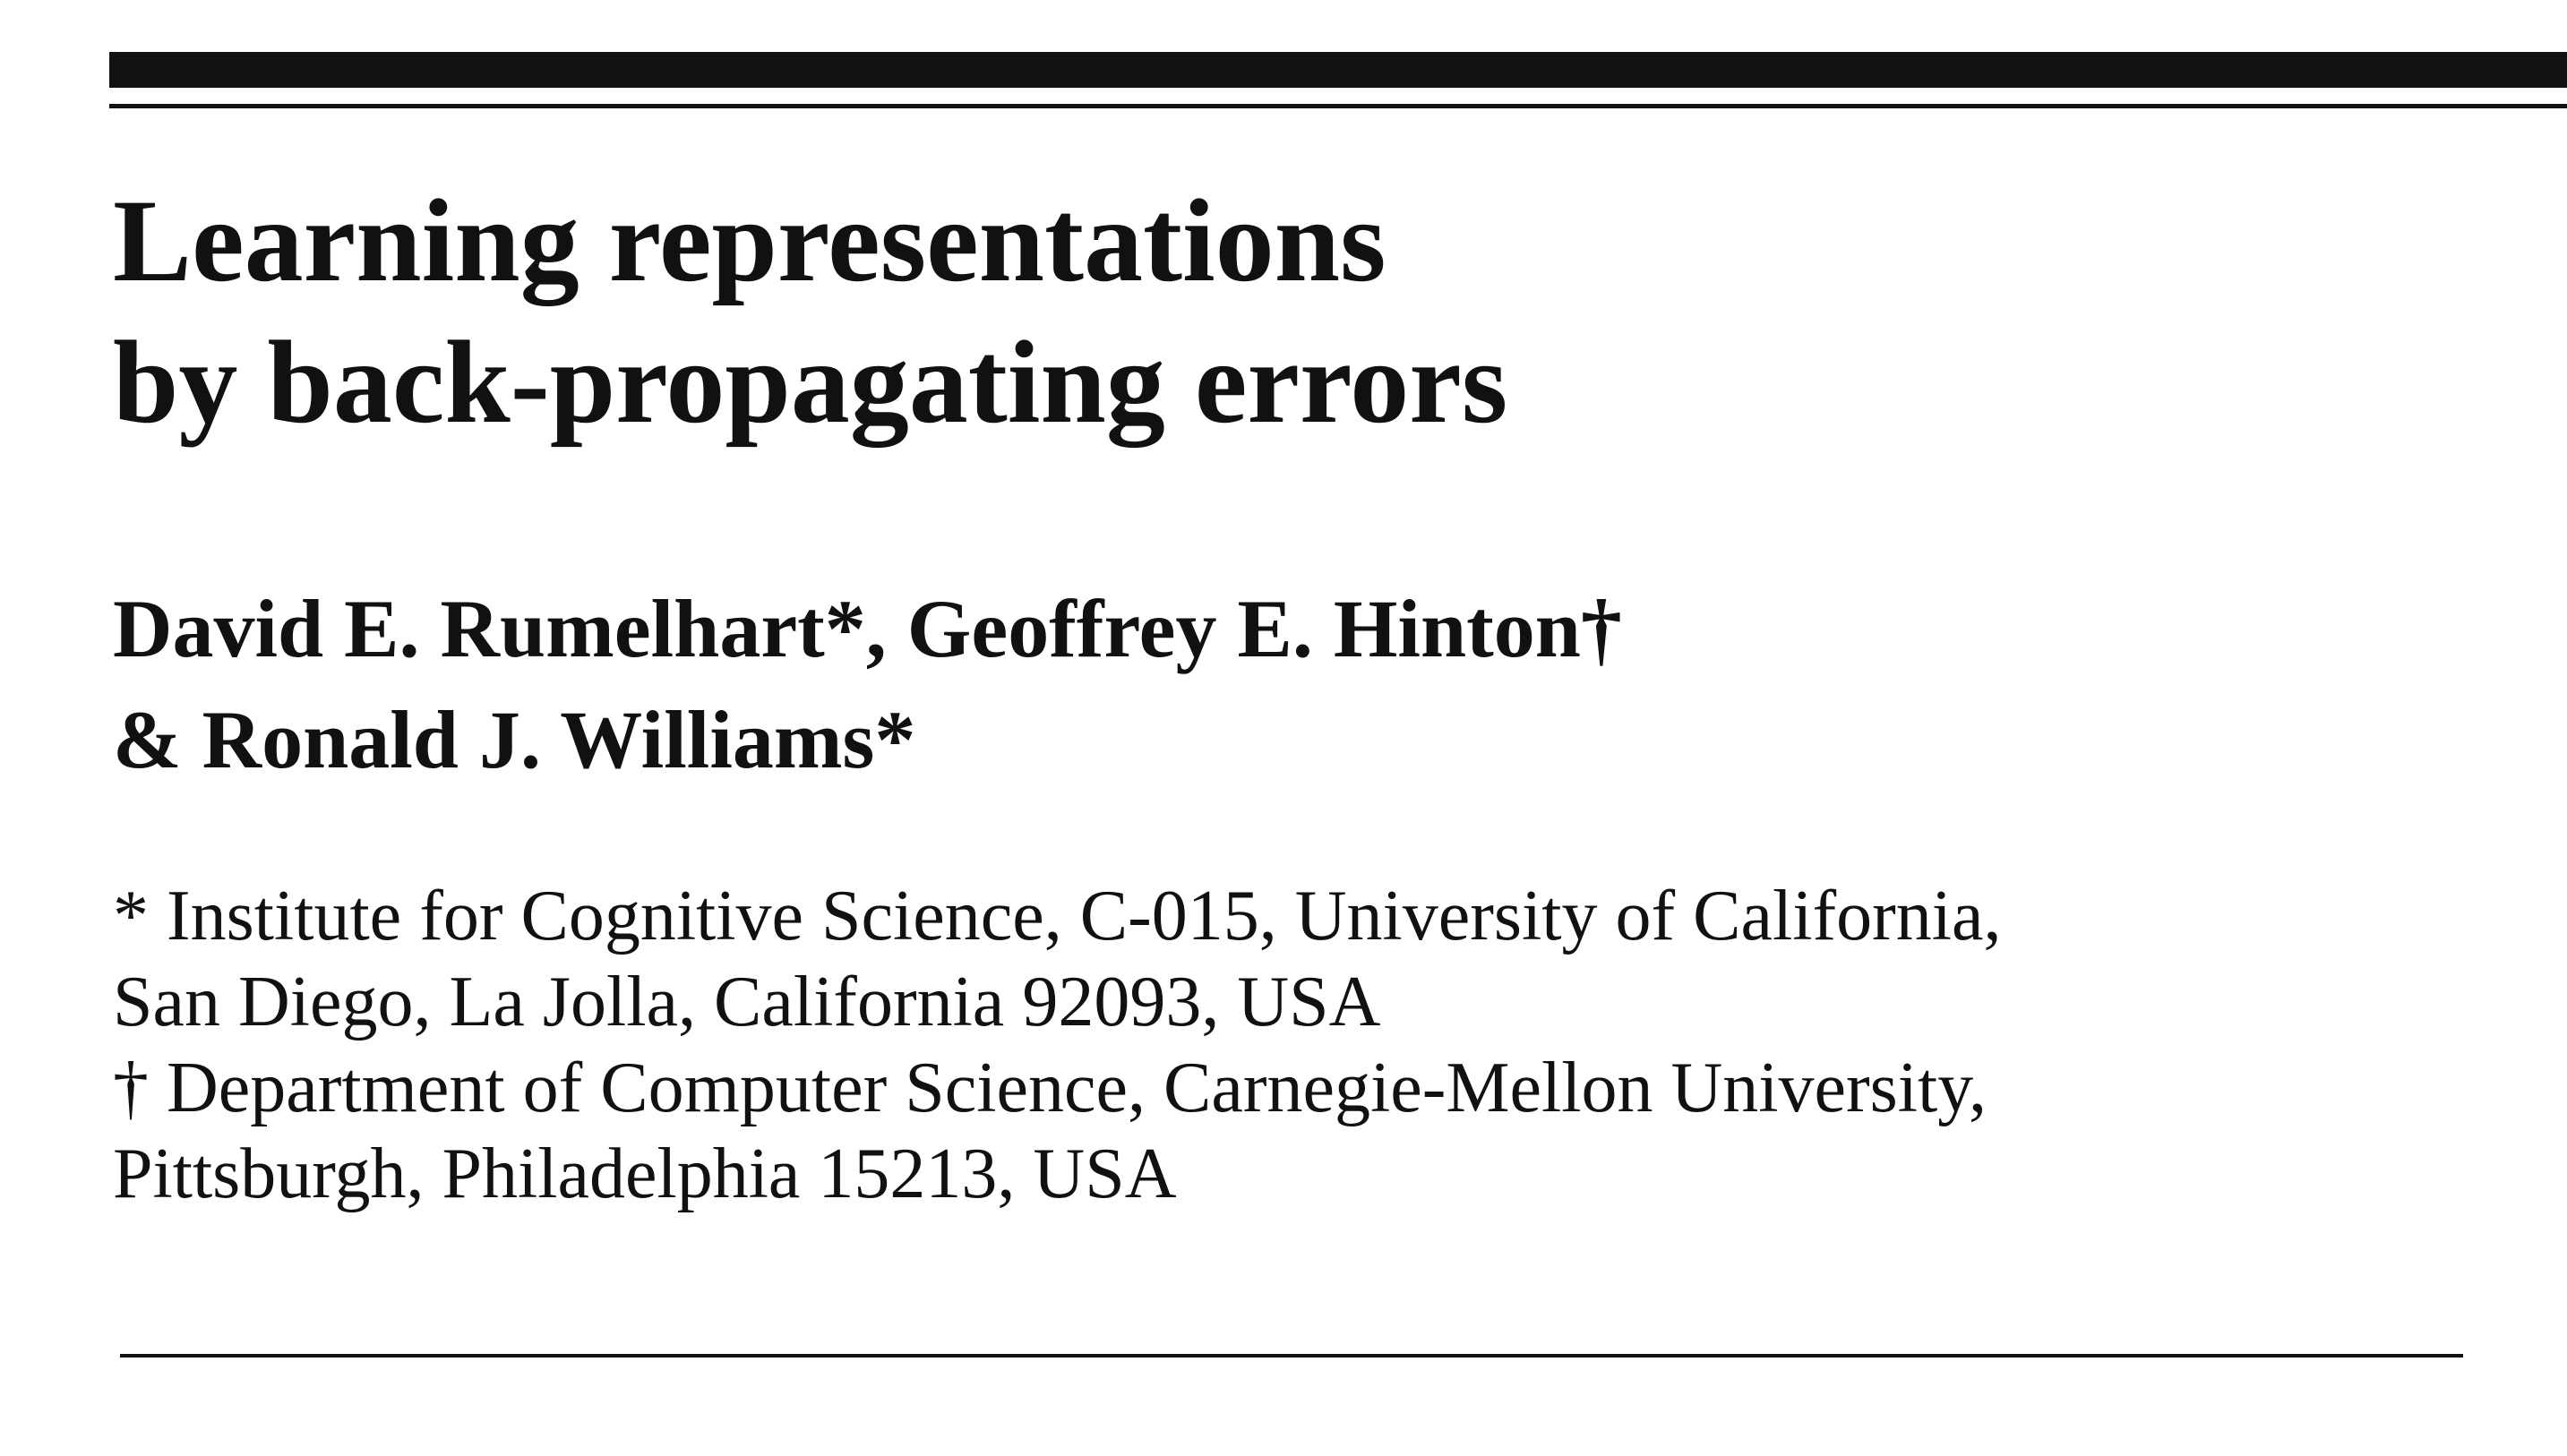 The image size is (2567, 1456). What do you see at coordinates (810, 382) in the screenshot?
I see `paper-title-line-2: by back-propagating errors` at bounding box center [810, 382].